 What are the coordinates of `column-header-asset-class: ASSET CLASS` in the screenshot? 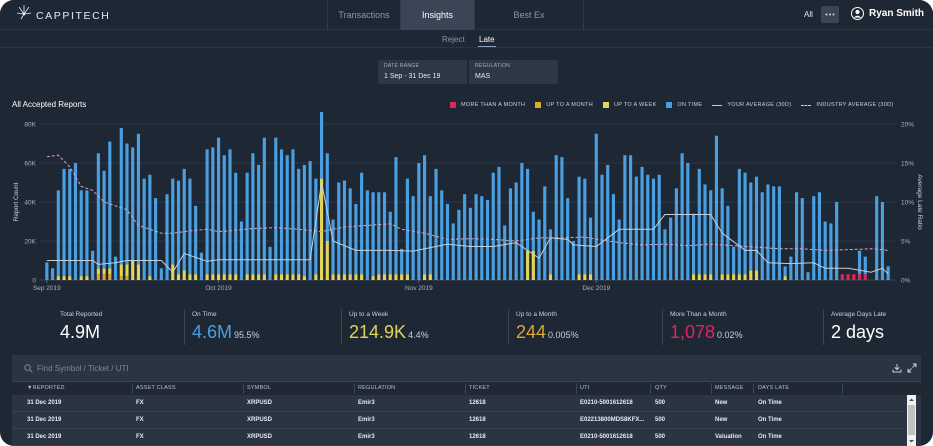 It's located at (156, 388).